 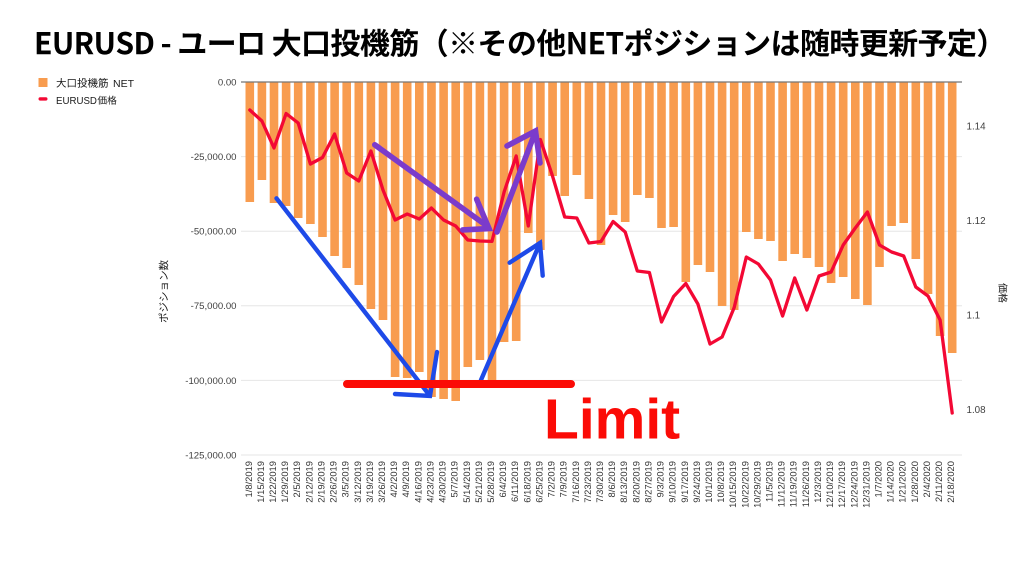 I want to click on svg-text: 1.08, so click(x=977, y=410).